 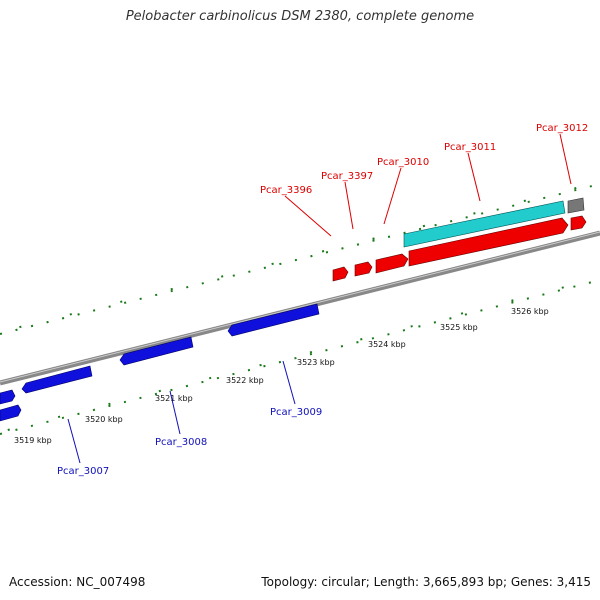 What do you see at coordinates (316, 362) in the screenshot?
I see `scale-label: 3523 kbp` at bounding box center [316, 362].